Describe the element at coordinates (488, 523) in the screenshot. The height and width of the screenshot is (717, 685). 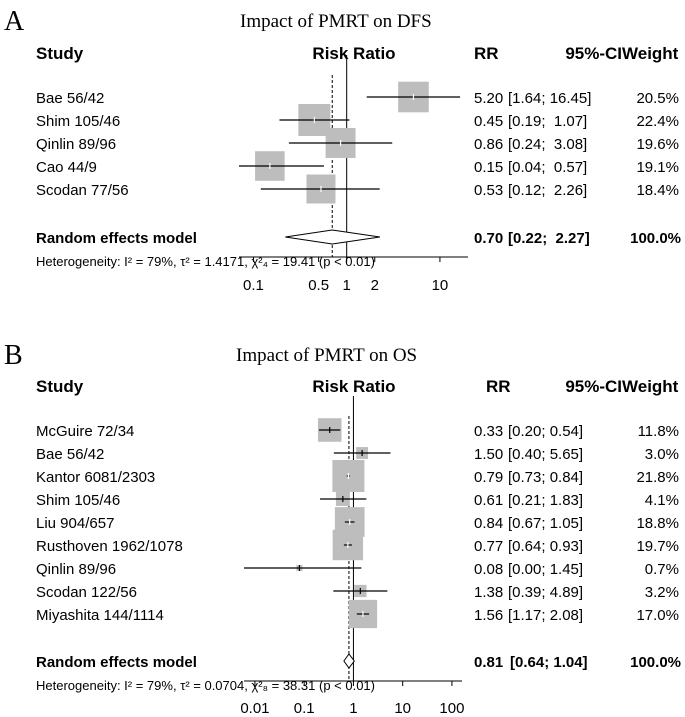
I see `panel-b-rr-value: 0.84` at that location.